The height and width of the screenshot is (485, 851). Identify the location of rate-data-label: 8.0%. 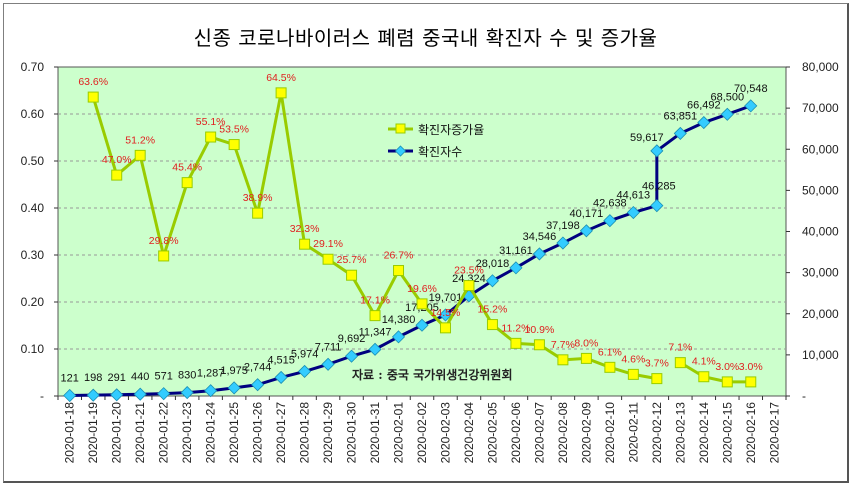
(586, 343).